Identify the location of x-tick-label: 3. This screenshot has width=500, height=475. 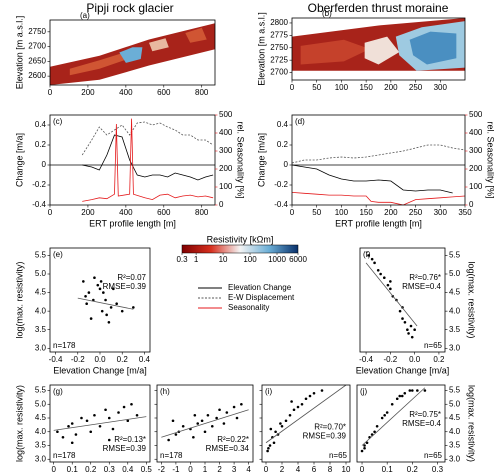
(234, 469).